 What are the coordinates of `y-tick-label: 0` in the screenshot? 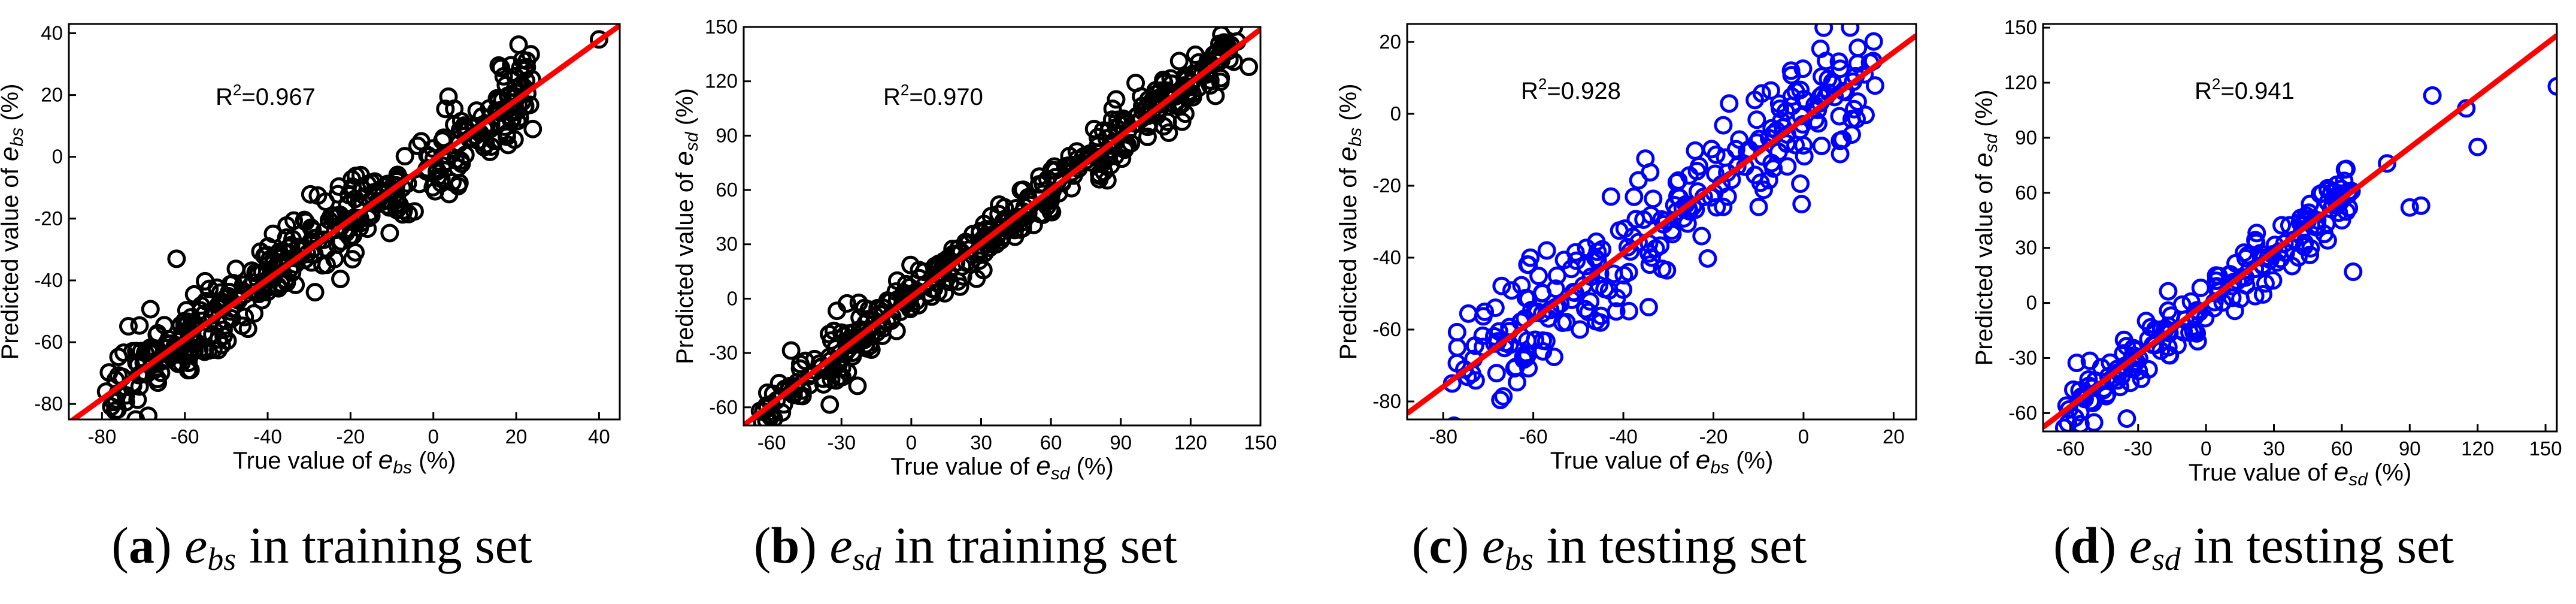 It's located at (2031, 303).